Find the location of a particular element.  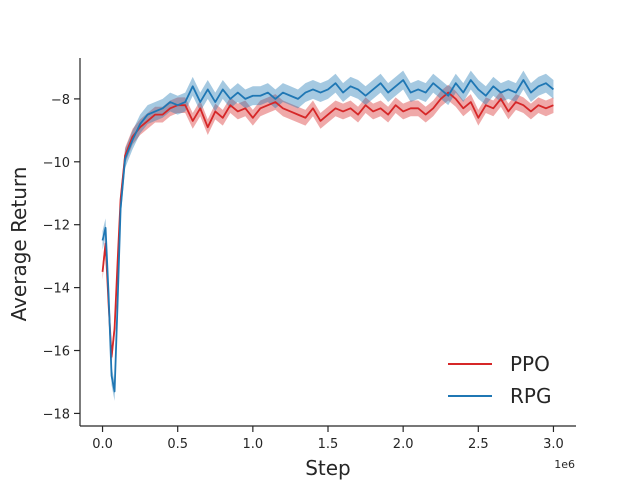

legend-label-ppo: PPO is located at coordinates (530, 364).